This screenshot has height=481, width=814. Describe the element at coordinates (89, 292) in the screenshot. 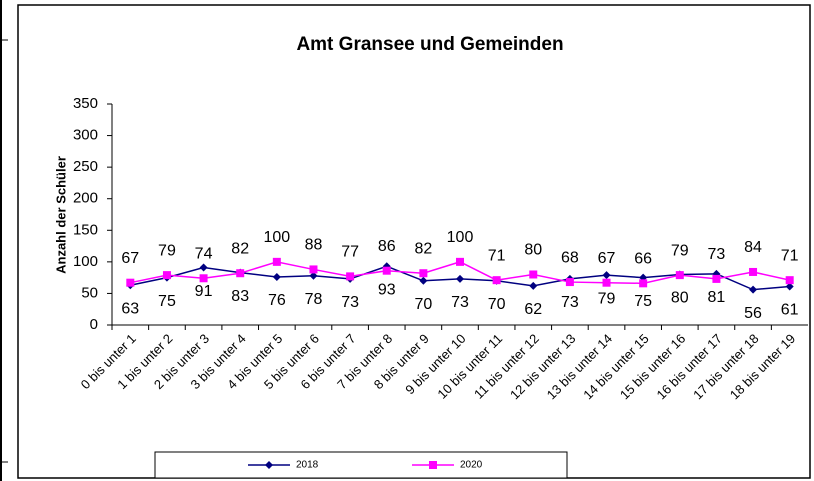

I see `y-tick-label: 50` at that location.